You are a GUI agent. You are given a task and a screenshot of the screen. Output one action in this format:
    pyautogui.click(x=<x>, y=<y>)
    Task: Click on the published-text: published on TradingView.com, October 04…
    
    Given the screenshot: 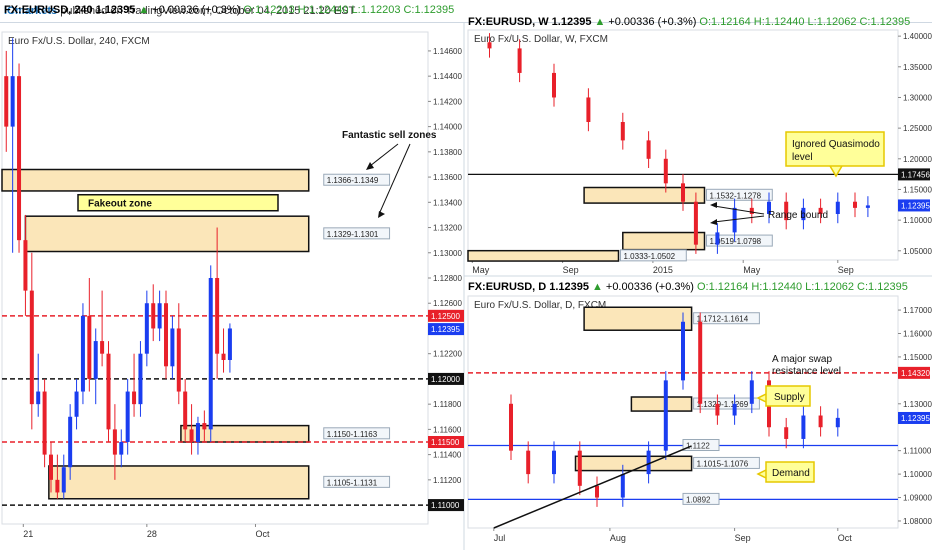 What is the action you would take?
    pyautogui.click(x=208, y=11)
    